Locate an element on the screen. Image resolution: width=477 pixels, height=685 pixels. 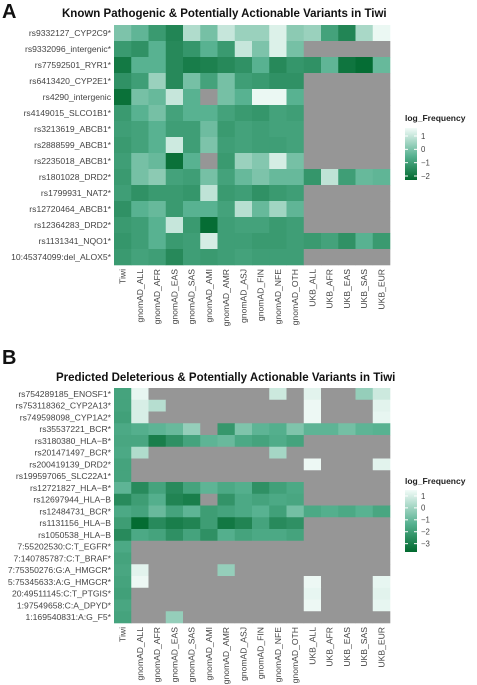
legend-tick-label: −1 is located at coordinates (425, 162).